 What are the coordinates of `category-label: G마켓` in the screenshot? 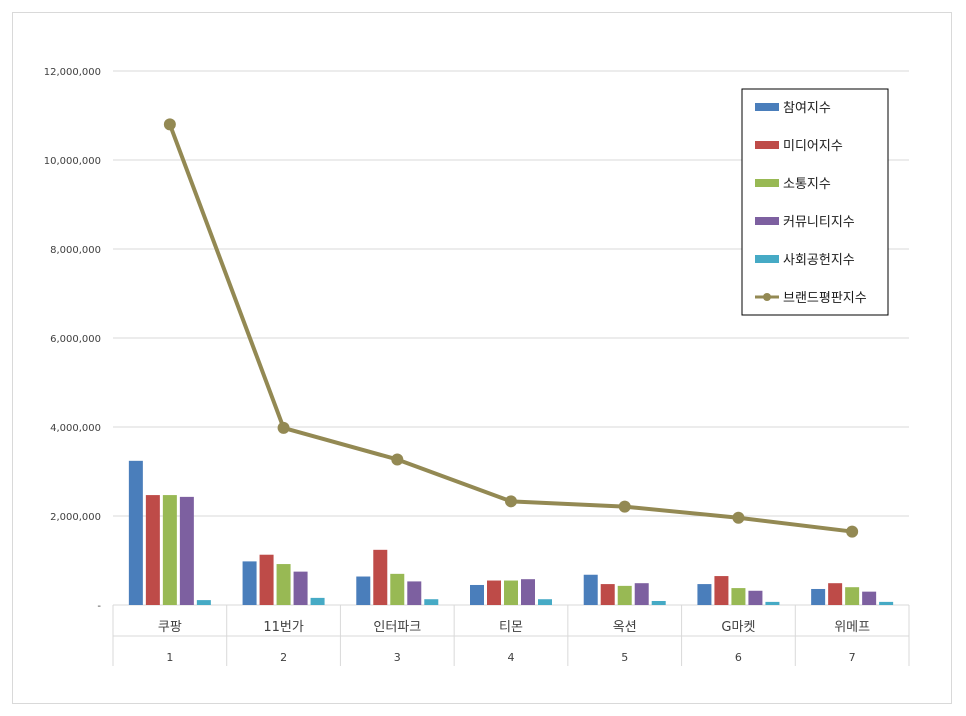 It's located at (738, 627).